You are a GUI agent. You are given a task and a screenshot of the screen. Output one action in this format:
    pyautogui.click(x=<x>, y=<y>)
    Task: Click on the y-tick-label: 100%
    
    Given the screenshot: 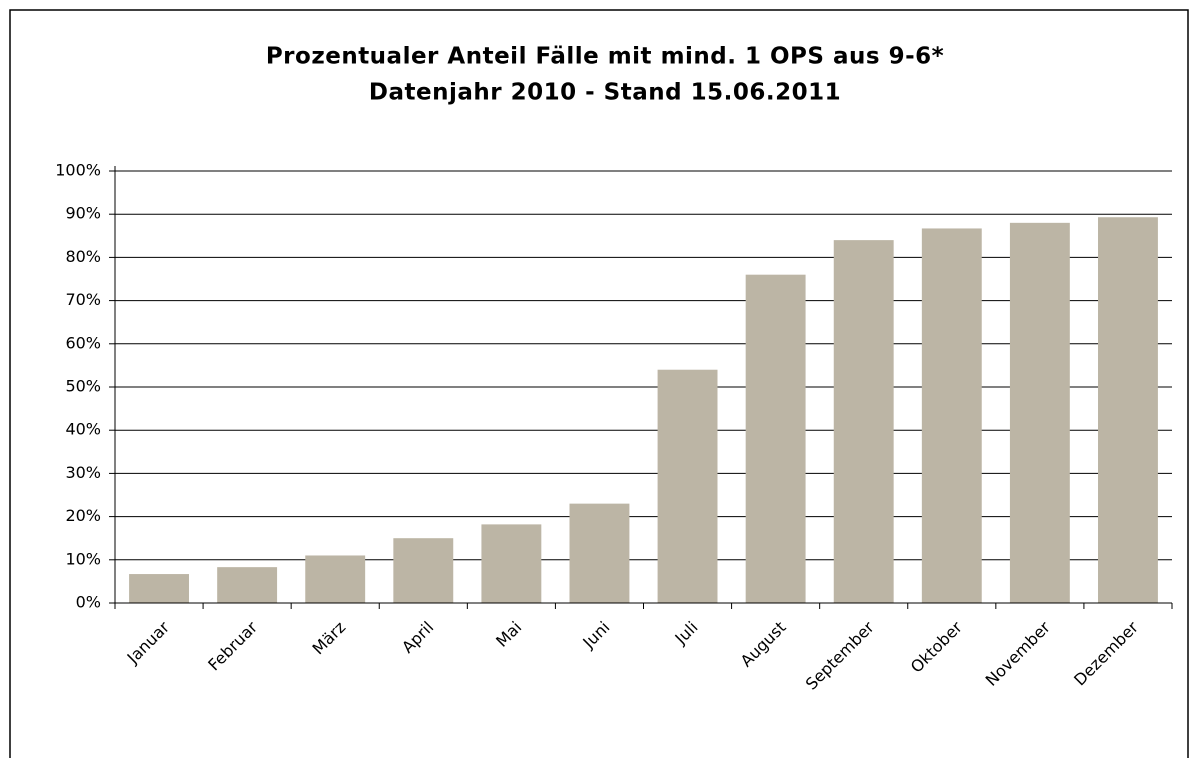 What is the action you would take?
    pyautogui.click(x=78, y=170)
    